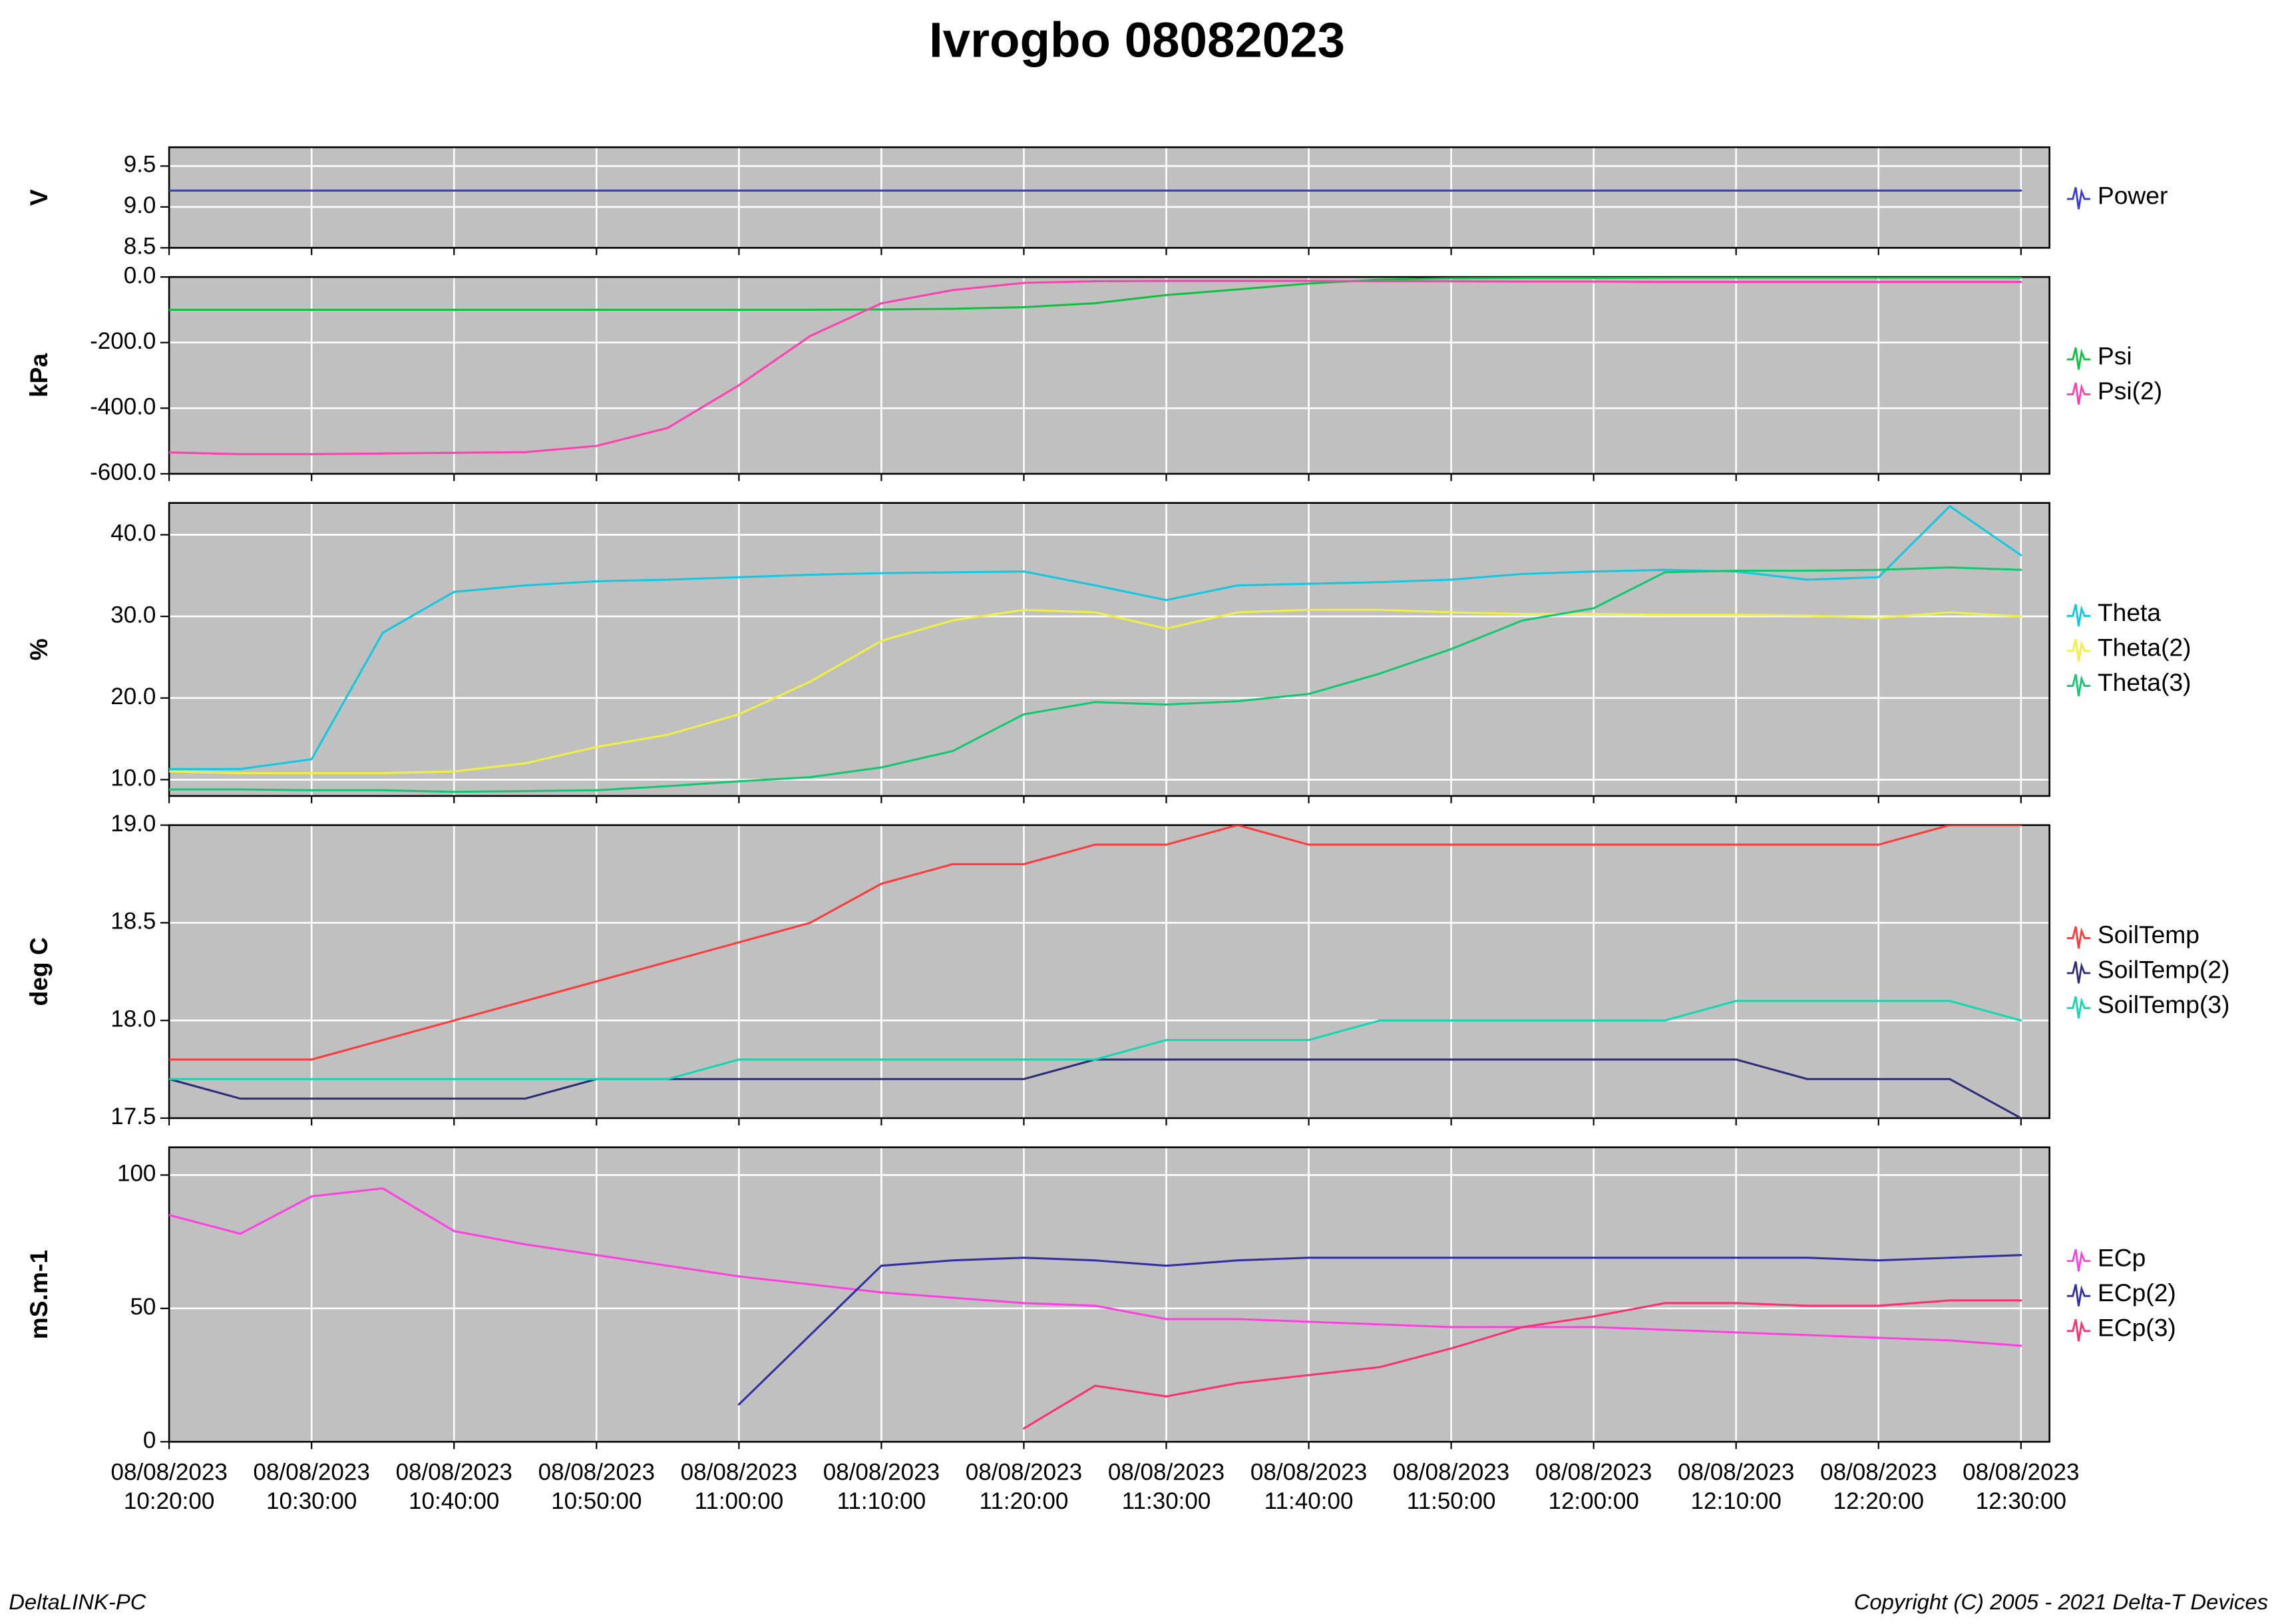 This screenshot has height=1624, width=2274. I want to click on legend-label: ECp, so click(2122, 1257).